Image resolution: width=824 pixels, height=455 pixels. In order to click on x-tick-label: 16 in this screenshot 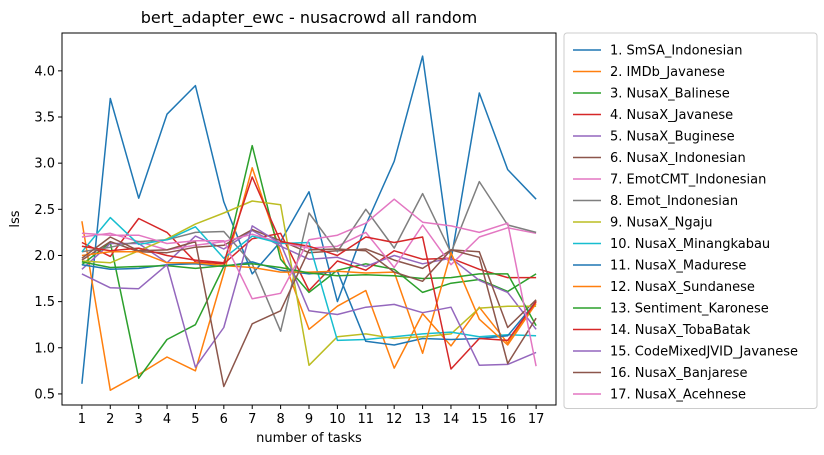, I will do `click(507, 419)`.